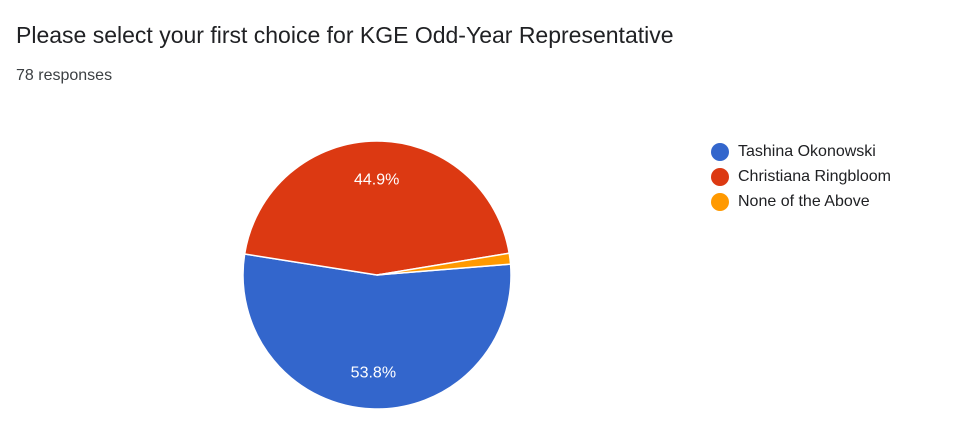 This screenshot has width=977, height=425. I want to click on legend-item-0: Tashina Okonowski, so click(801, 151).